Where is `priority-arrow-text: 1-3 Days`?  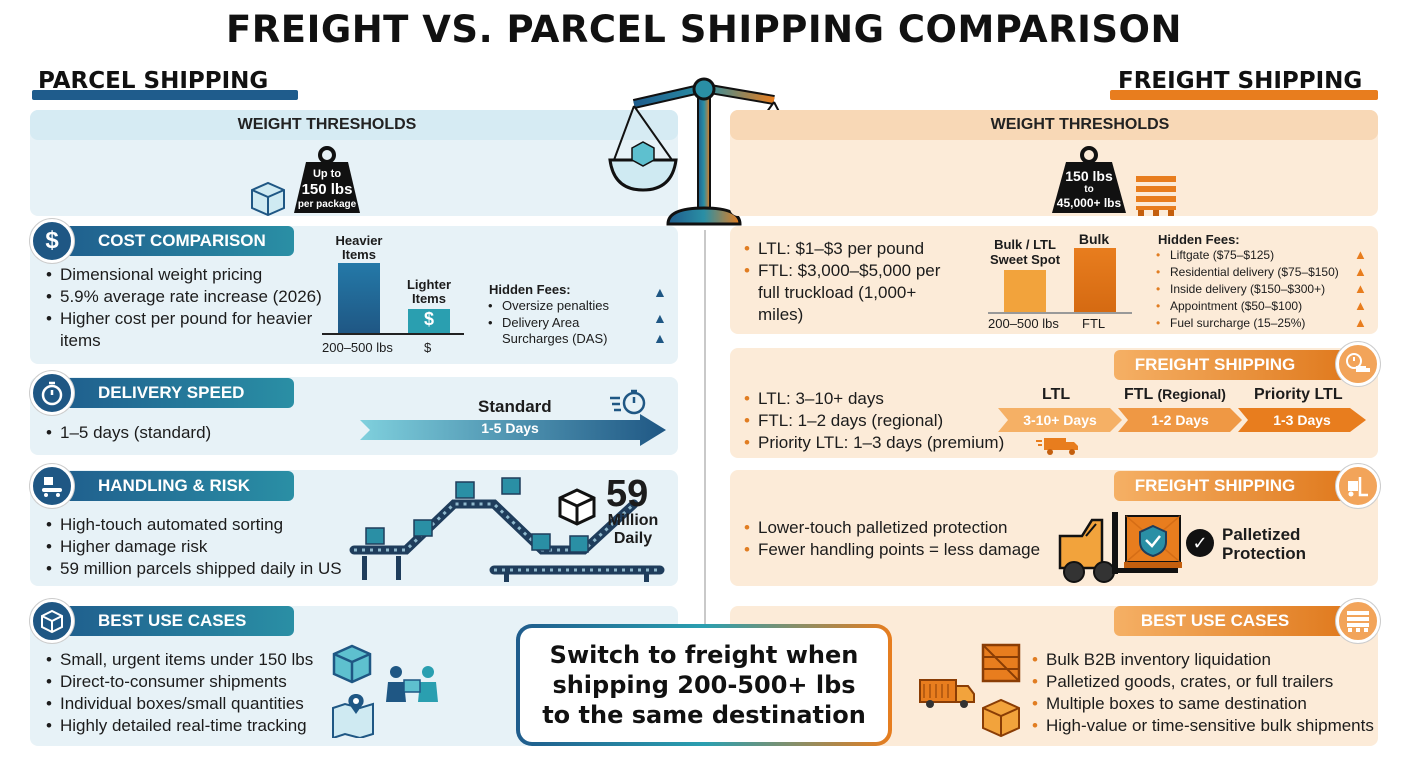 priority-arrow-text: 1-3 Days is located at coordinates (1302, 420).